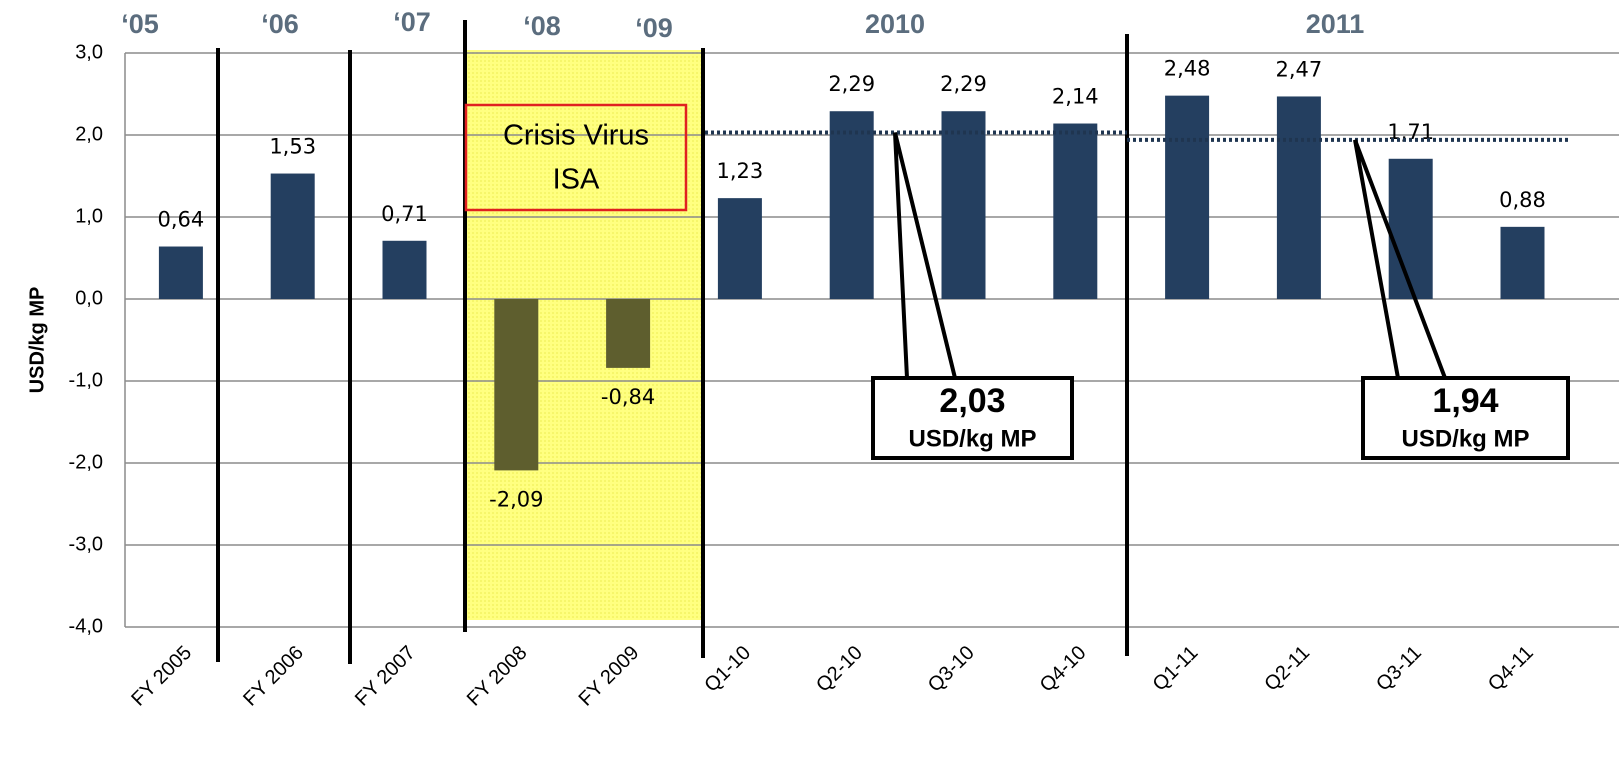  Describe the element at coordinates (516, 499) in the screenshot. I see `value-label: -2,09` at that location.